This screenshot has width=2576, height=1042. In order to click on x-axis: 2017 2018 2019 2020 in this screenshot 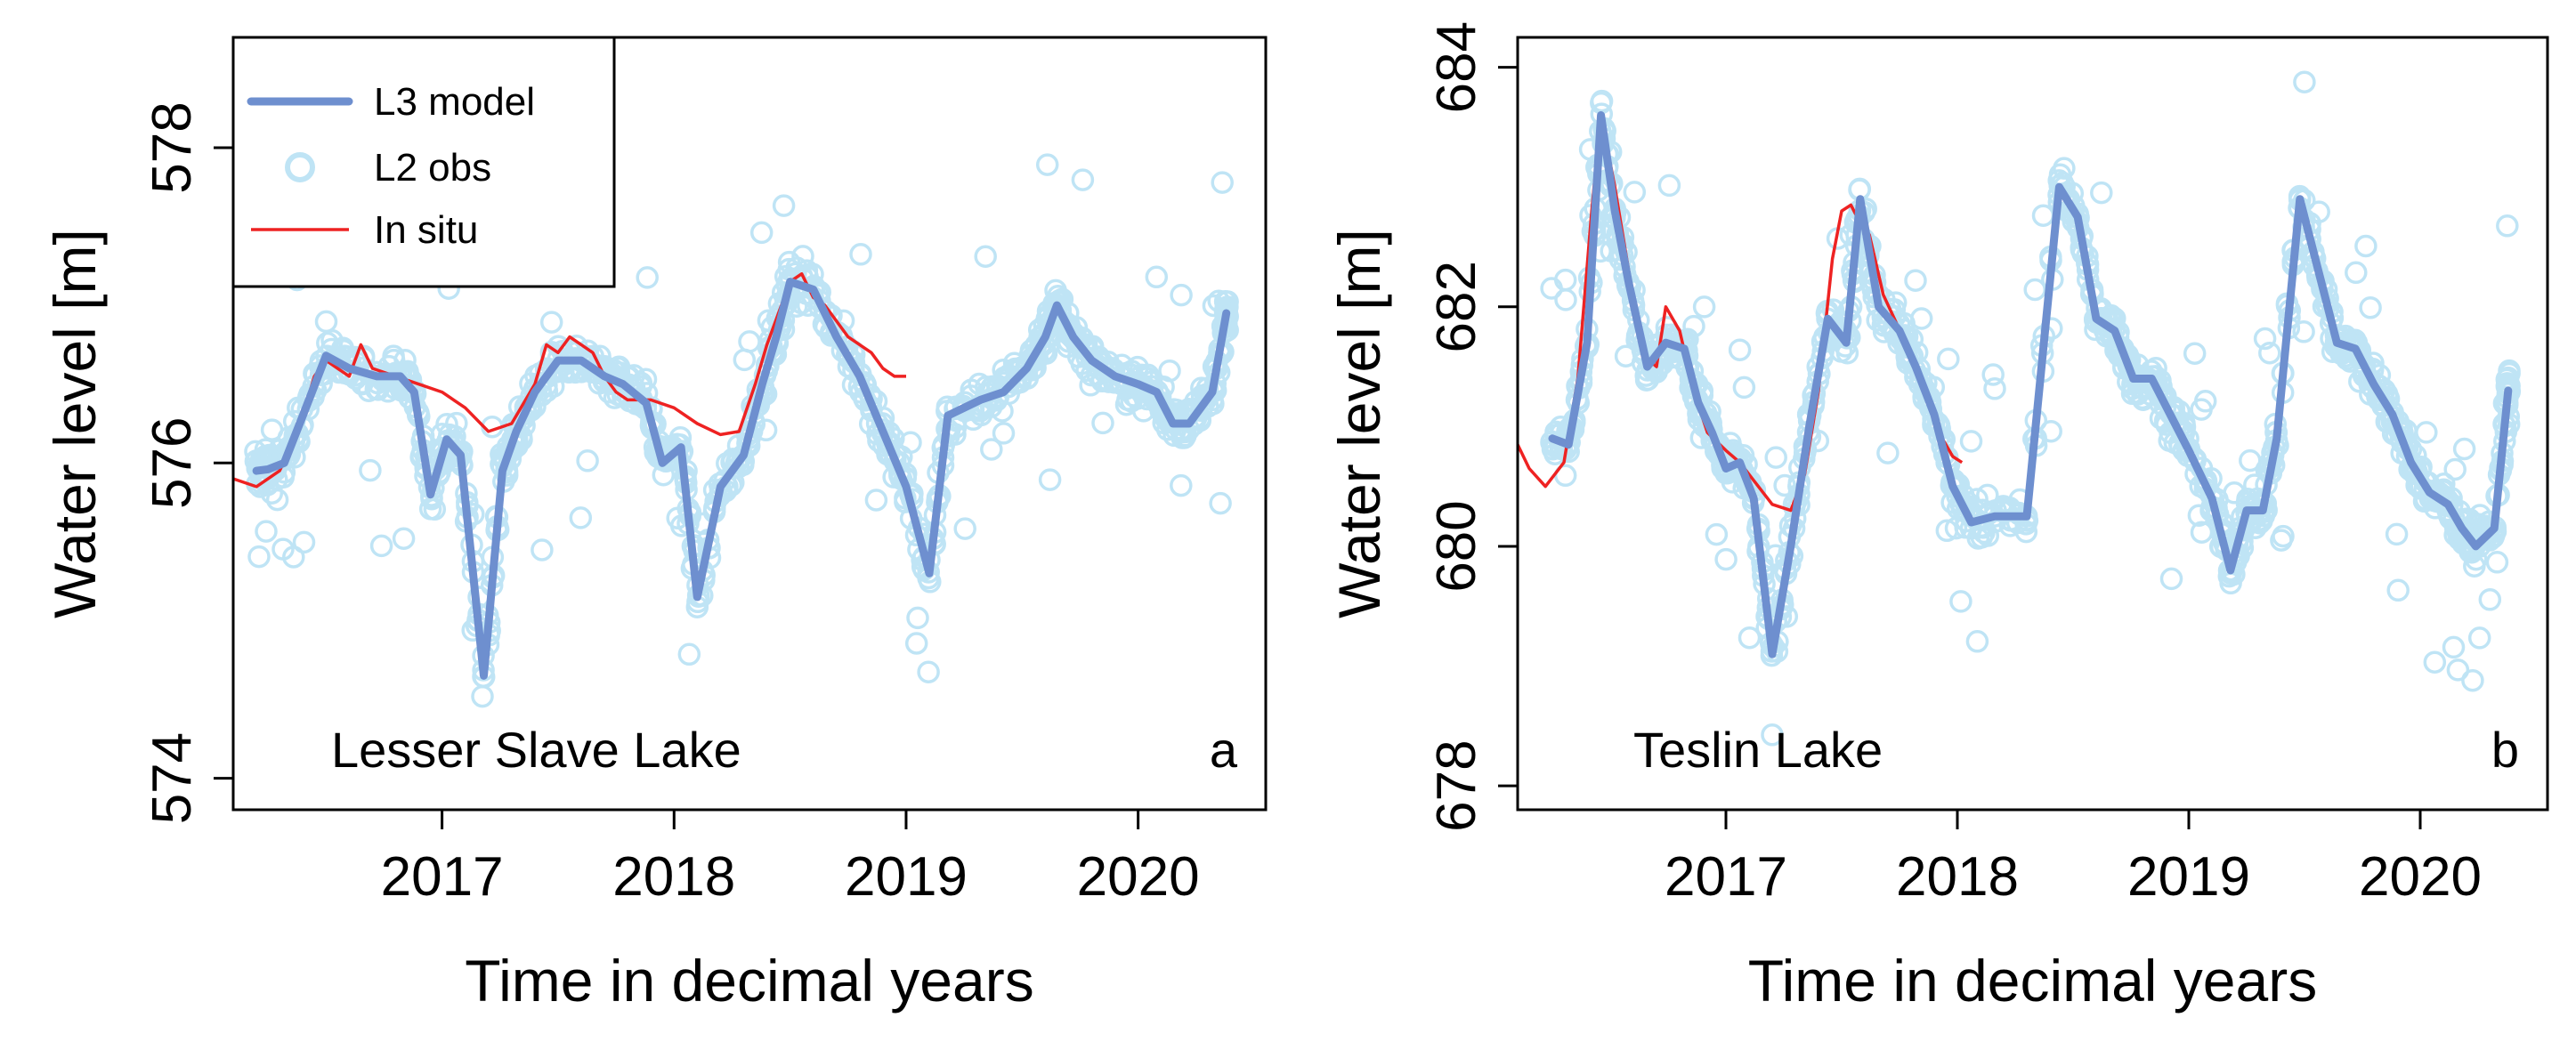, I will do `click(2073, 859)`.